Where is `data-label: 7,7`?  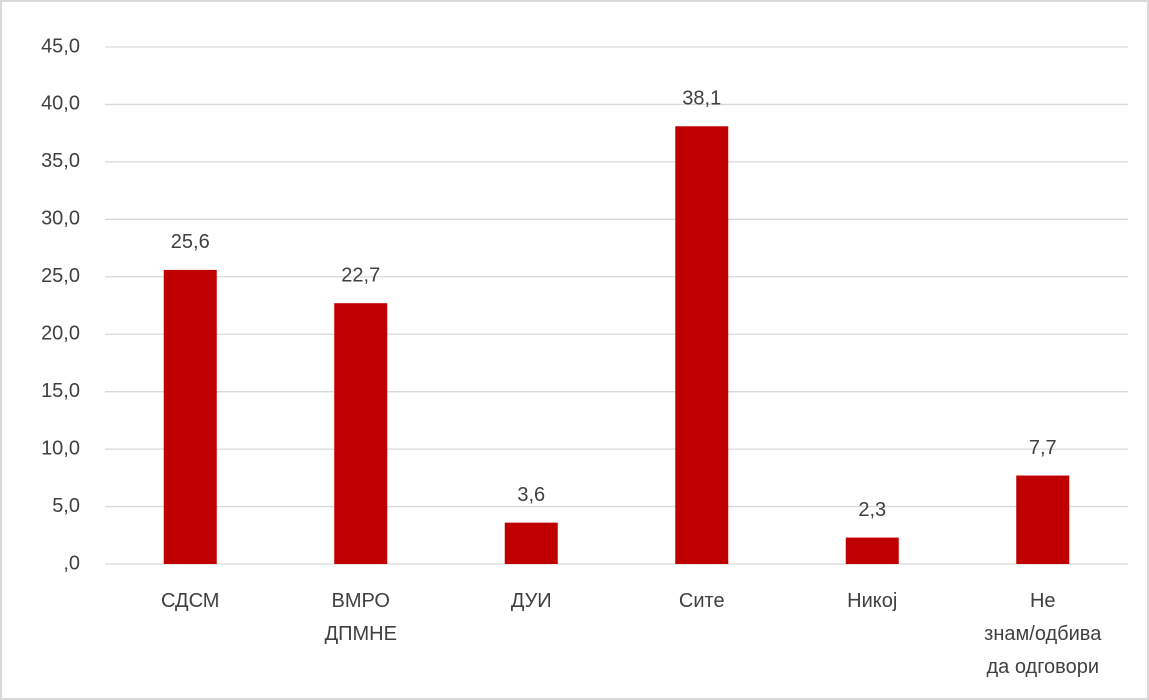
data-label: 7,7 is located at coordinates (1043, 448).